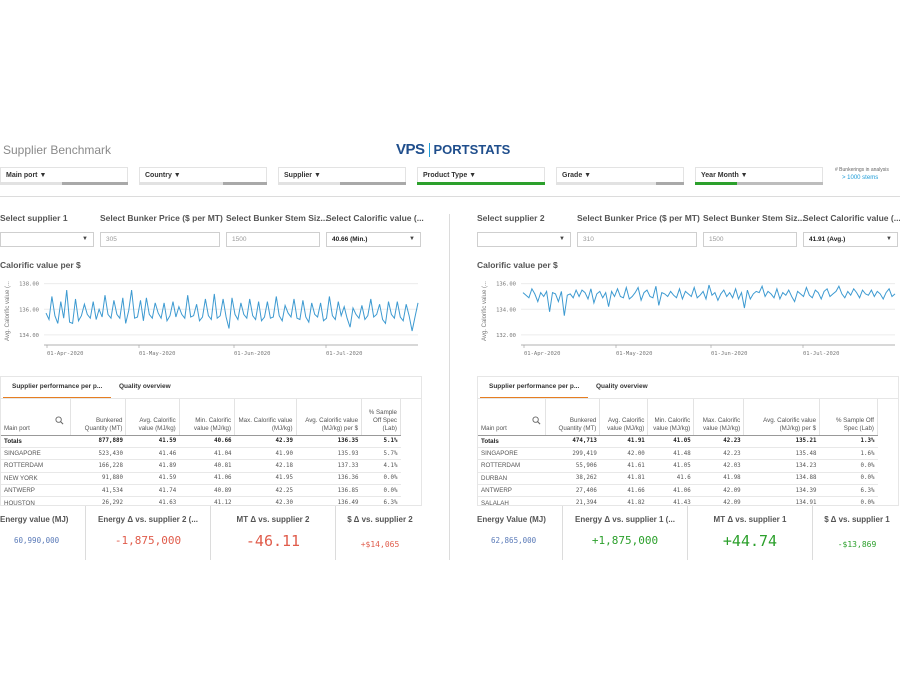  What do you see at coordinates (850, 239) in the screenshot?
I see `calorific-select: 41.91 (Avg.) ▼` at bounding box center [850, 239].